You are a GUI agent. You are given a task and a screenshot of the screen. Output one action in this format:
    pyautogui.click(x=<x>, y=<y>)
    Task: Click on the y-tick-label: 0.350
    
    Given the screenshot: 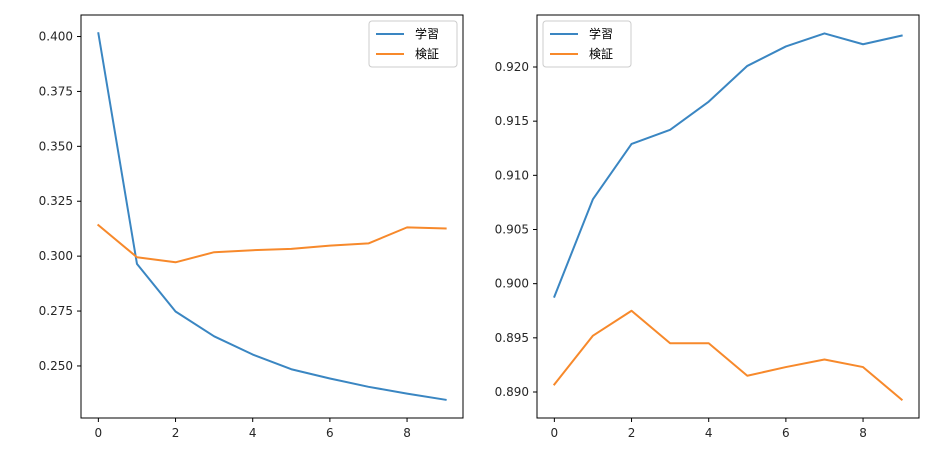 What is the action you would take?
    pyautogui.click(x=56, y=146)
    